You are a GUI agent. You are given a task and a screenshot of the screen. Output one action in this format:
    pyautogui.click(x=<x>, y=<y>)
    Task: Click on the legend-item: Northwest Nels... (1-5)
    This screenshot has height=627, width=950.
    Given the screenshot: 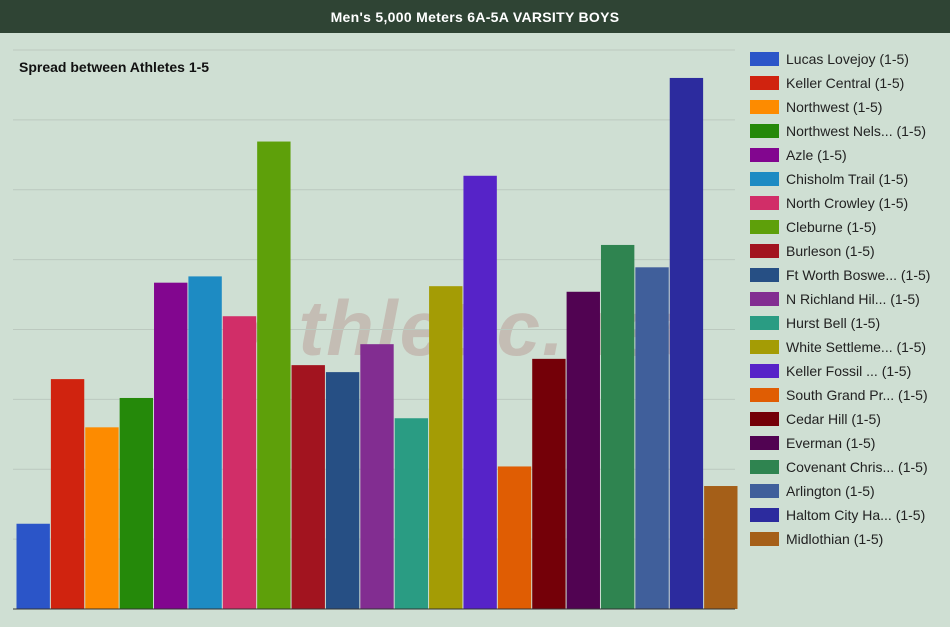 What is the action you would take?
    pyautogui.click(x=850, y=131)
    